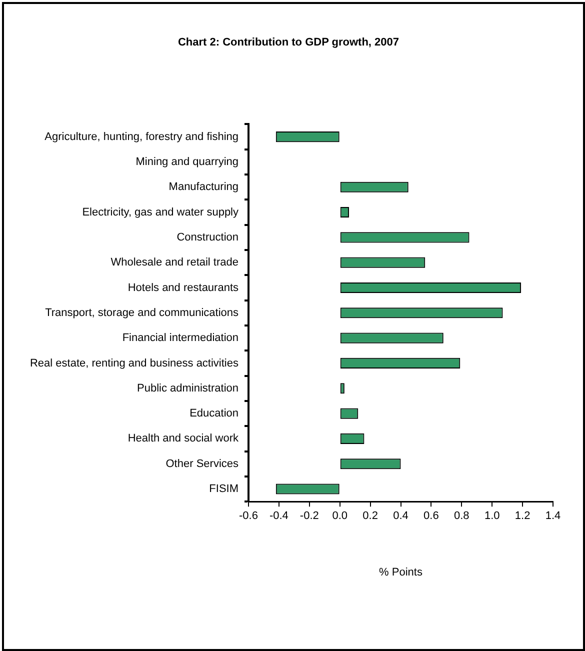 The height and width of the screenshot is (651, 585). I want to click on y-tick-label: Transport, storage and communications, so click(142, 312).